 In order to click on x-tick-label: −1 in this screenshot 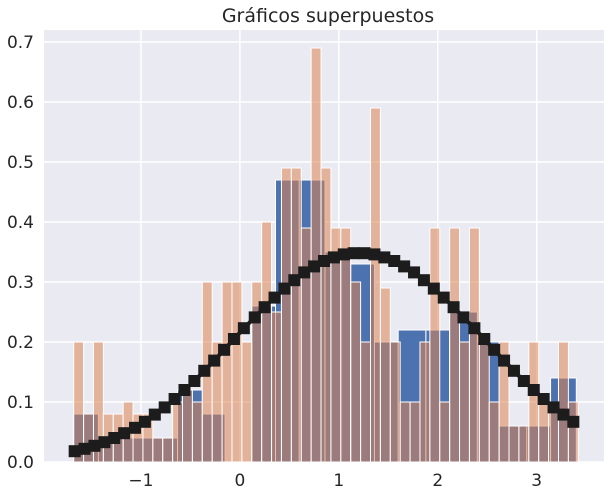, I will do `click(140, 481)`.